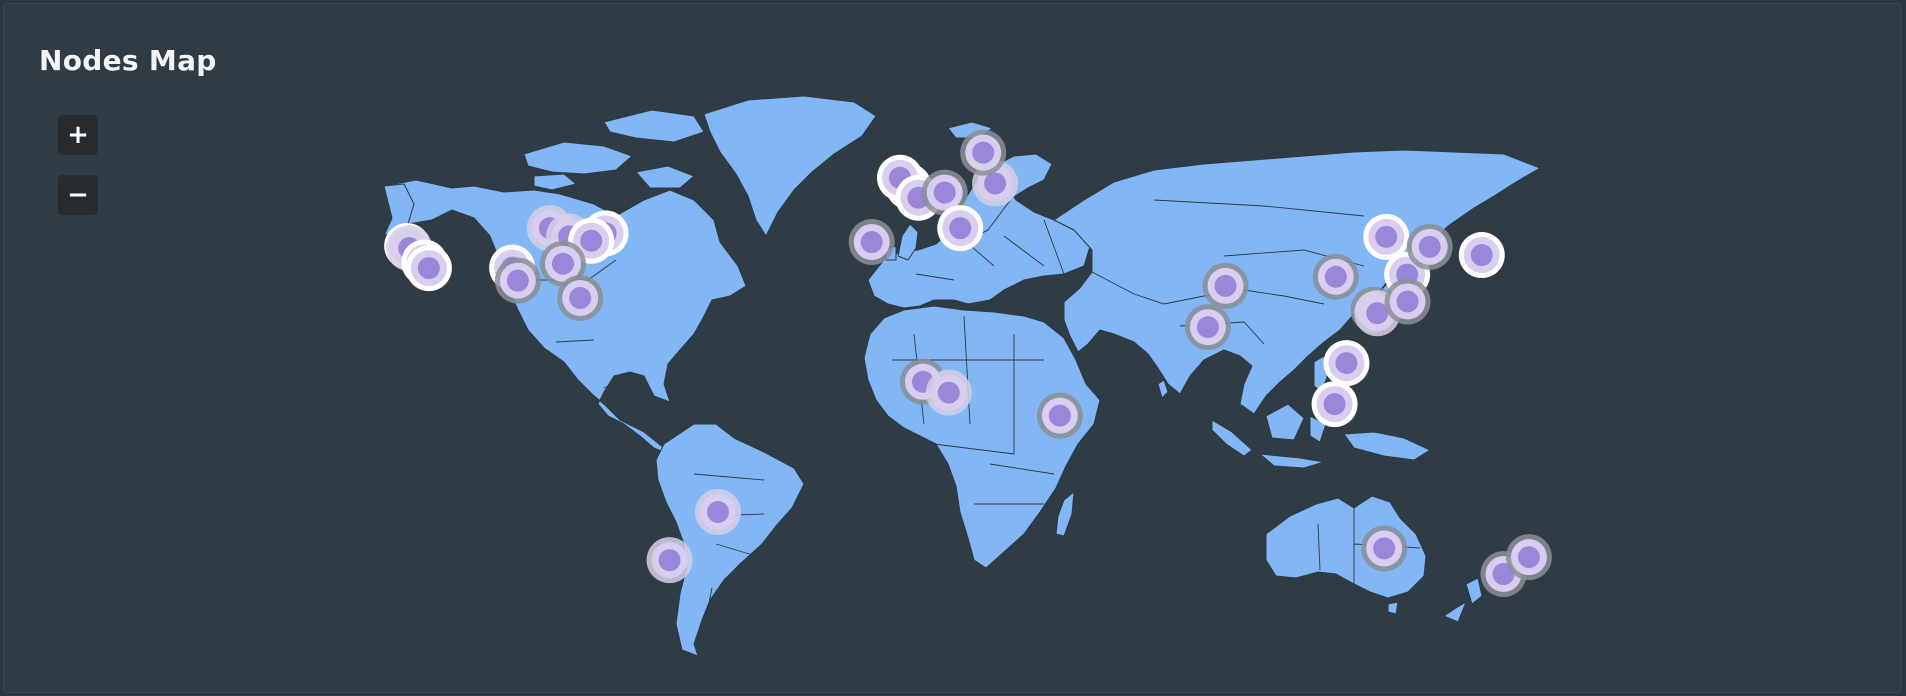  I want to click on land-indonesia, so click(1321, 436).